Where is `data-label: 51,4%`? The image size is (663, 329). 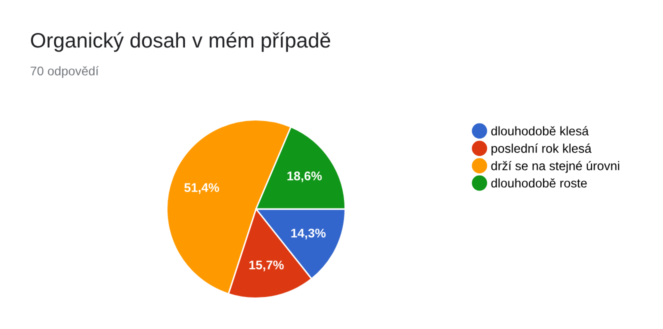
data-label: 51,4% is located at coordinates (202, 188).